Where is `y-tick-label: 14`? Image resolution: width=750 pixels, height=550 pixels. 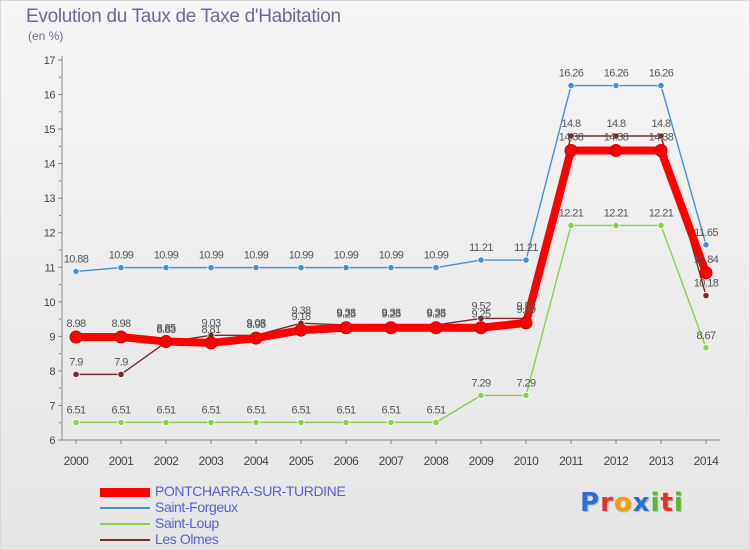
y-tick-label: 14 is located at coordinates (50, 165).